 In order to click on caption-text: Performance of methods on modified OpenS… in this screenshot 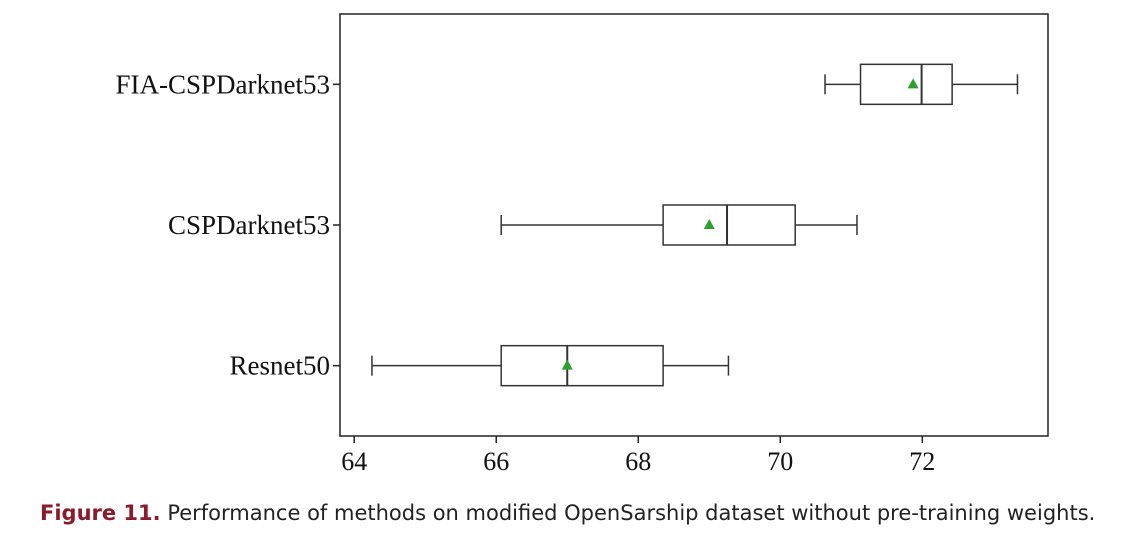, I will do `click(628, 513)`.